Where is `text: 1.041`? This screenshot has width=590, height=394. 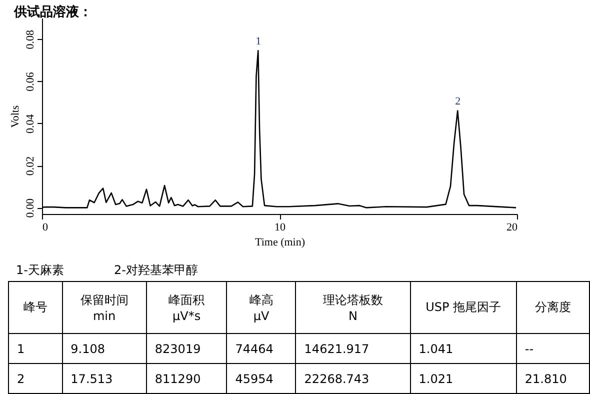 text: 1.041 is located at coordinates (463, 349).